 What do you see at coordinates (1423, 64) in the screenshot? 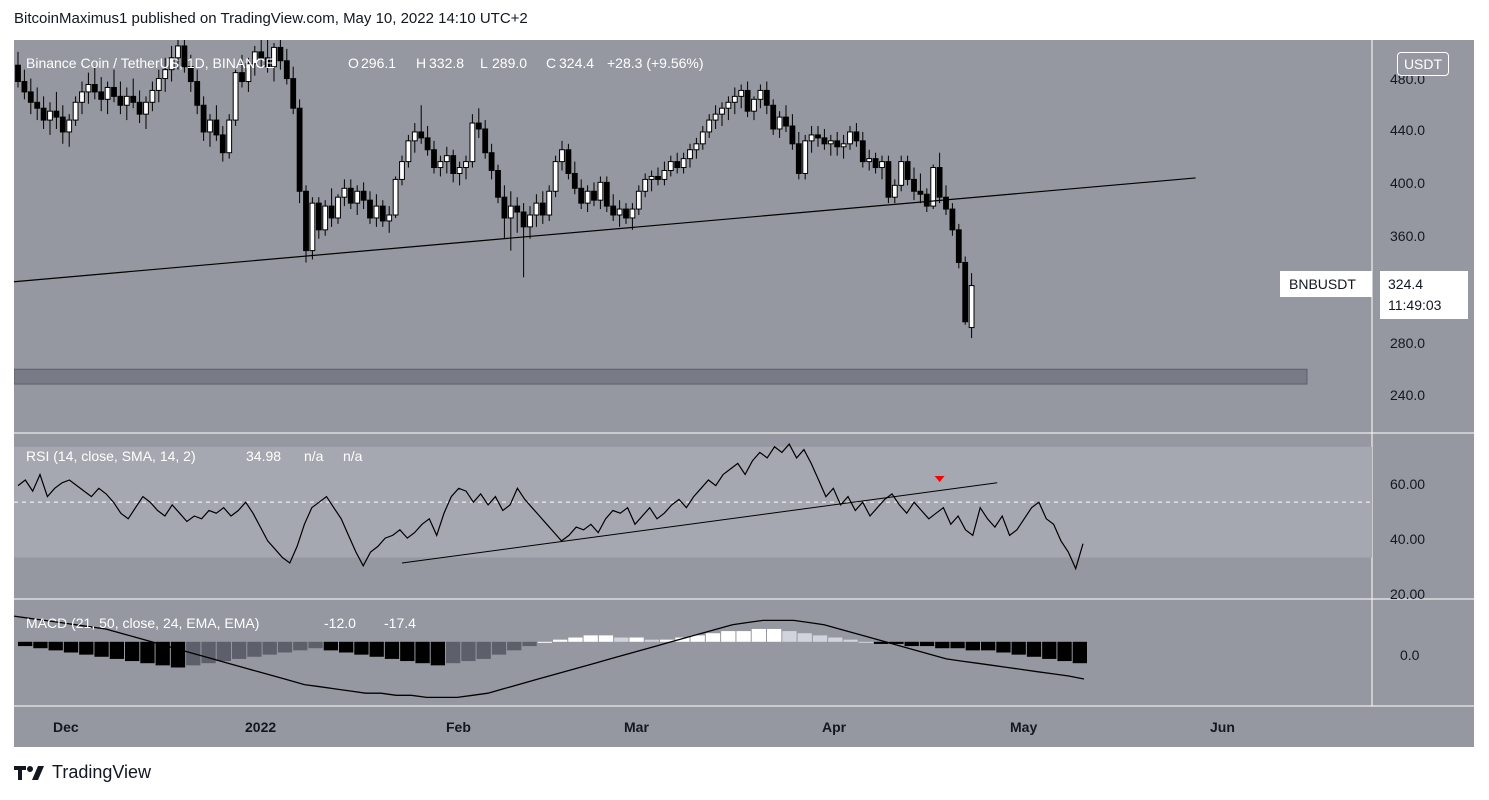
I see `currency-badge: USDT` at bounding box center [1423, 64].